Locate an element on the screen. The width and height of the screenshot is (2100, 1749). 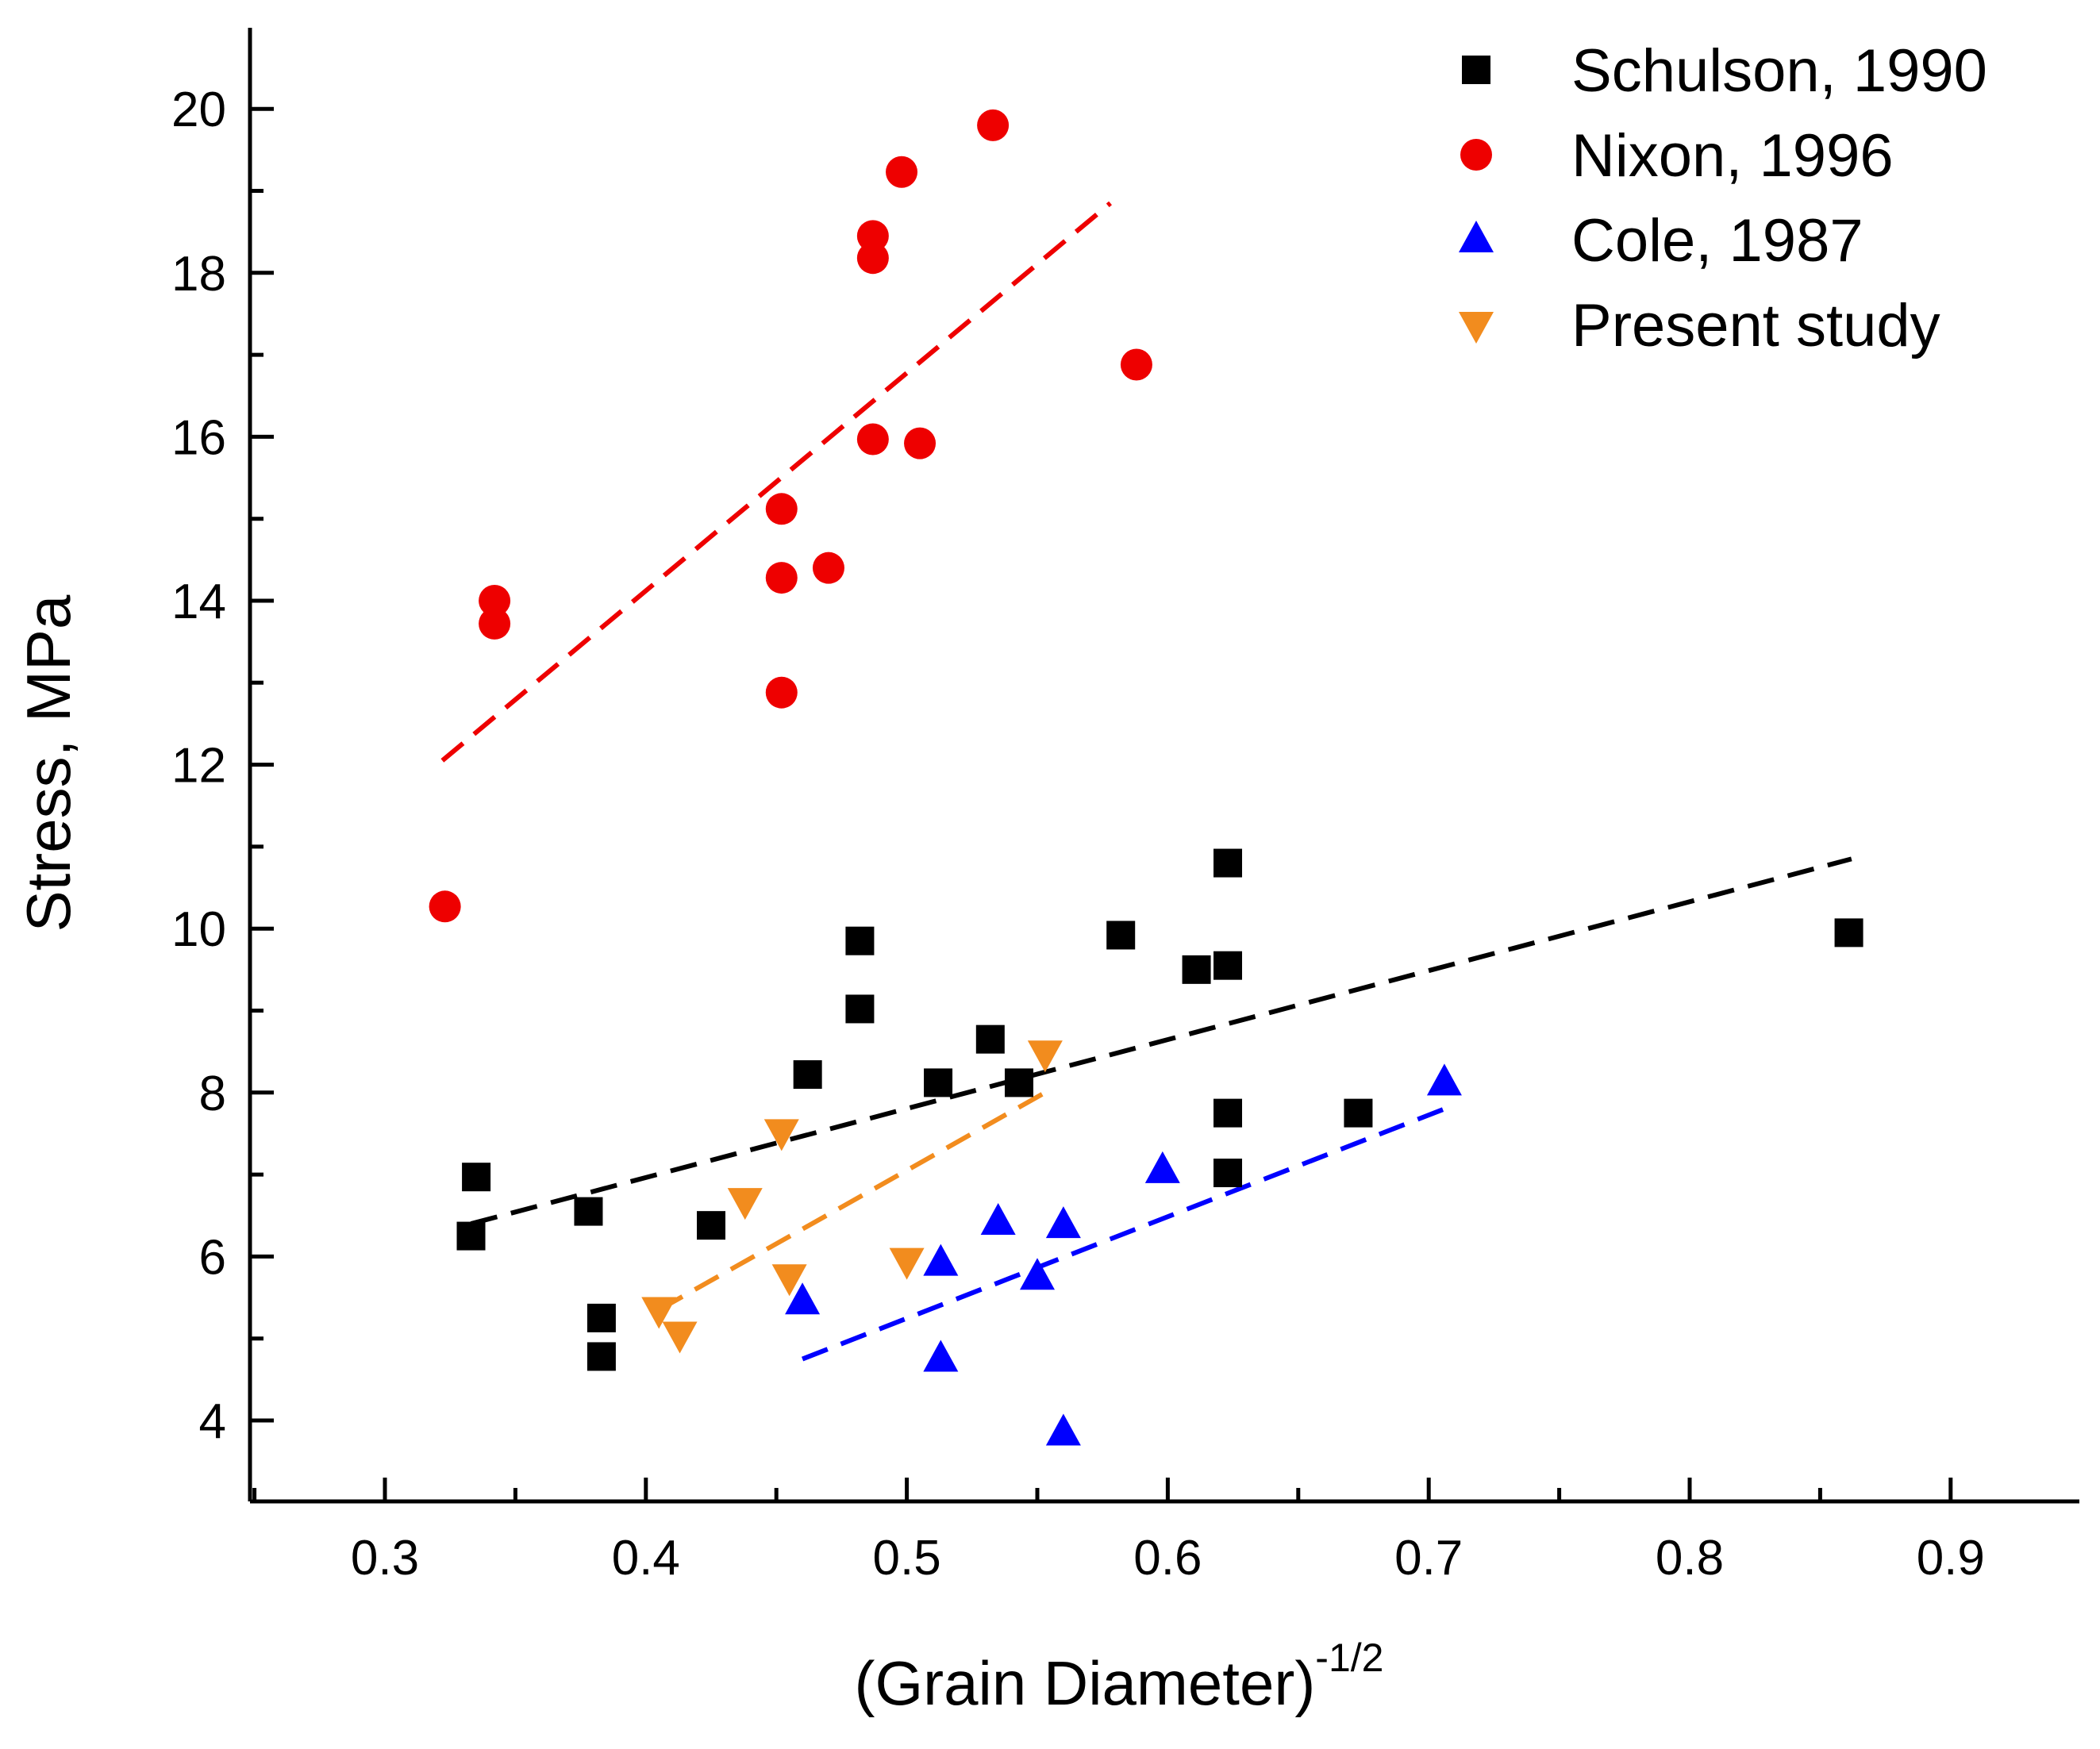
x-axis-title-superscript: -1/2 is located at coordinates (1349, 1658).